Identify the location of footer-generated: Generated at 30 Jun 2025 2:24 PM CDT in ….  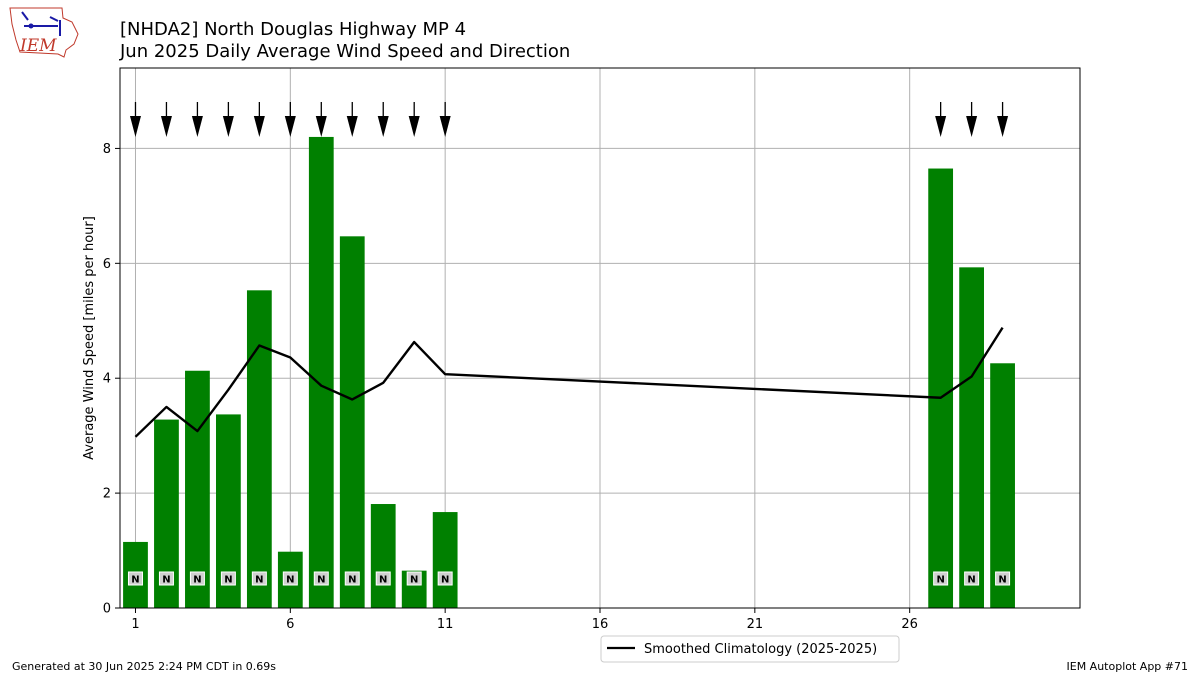
(144, 666).